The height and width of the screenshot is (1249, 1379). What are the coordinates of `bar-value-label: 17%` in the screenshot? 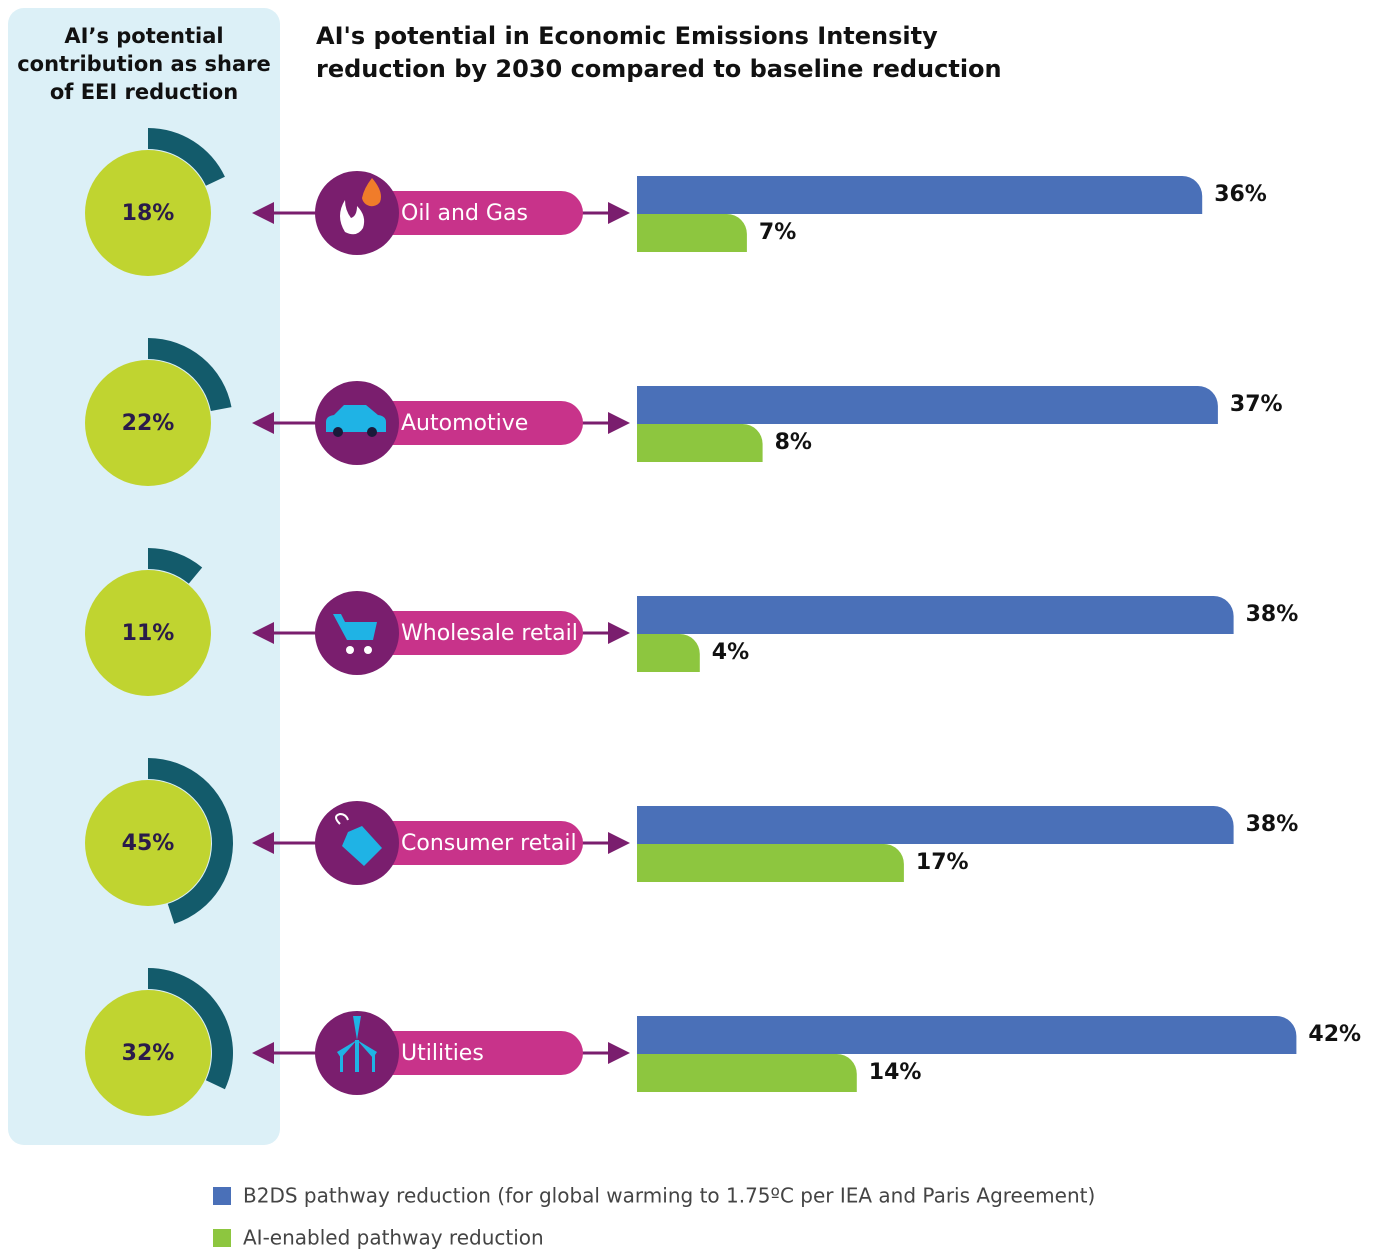 It's located at (942, 862).